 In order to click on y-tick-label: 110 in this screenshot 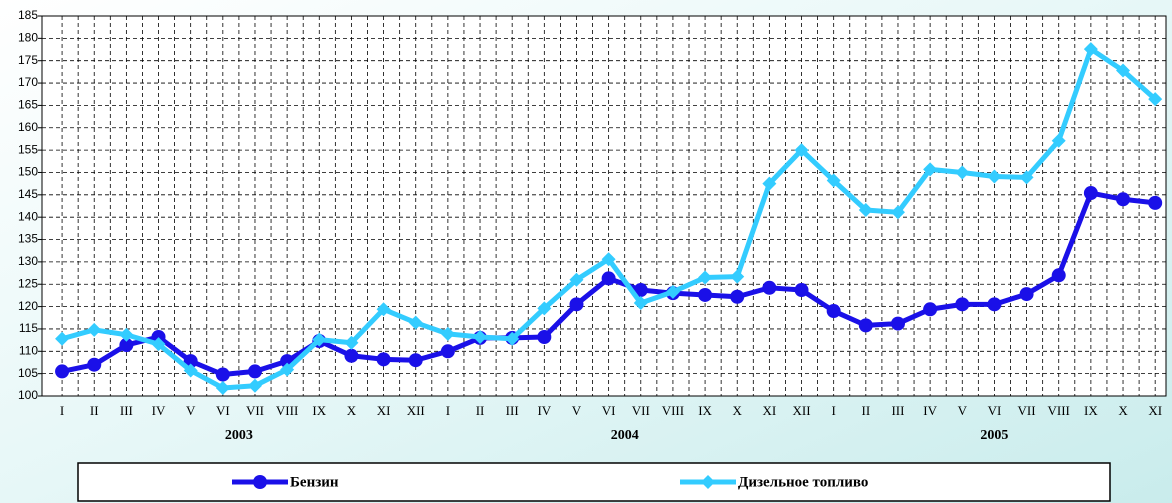, I will do `click(28, 350)`.